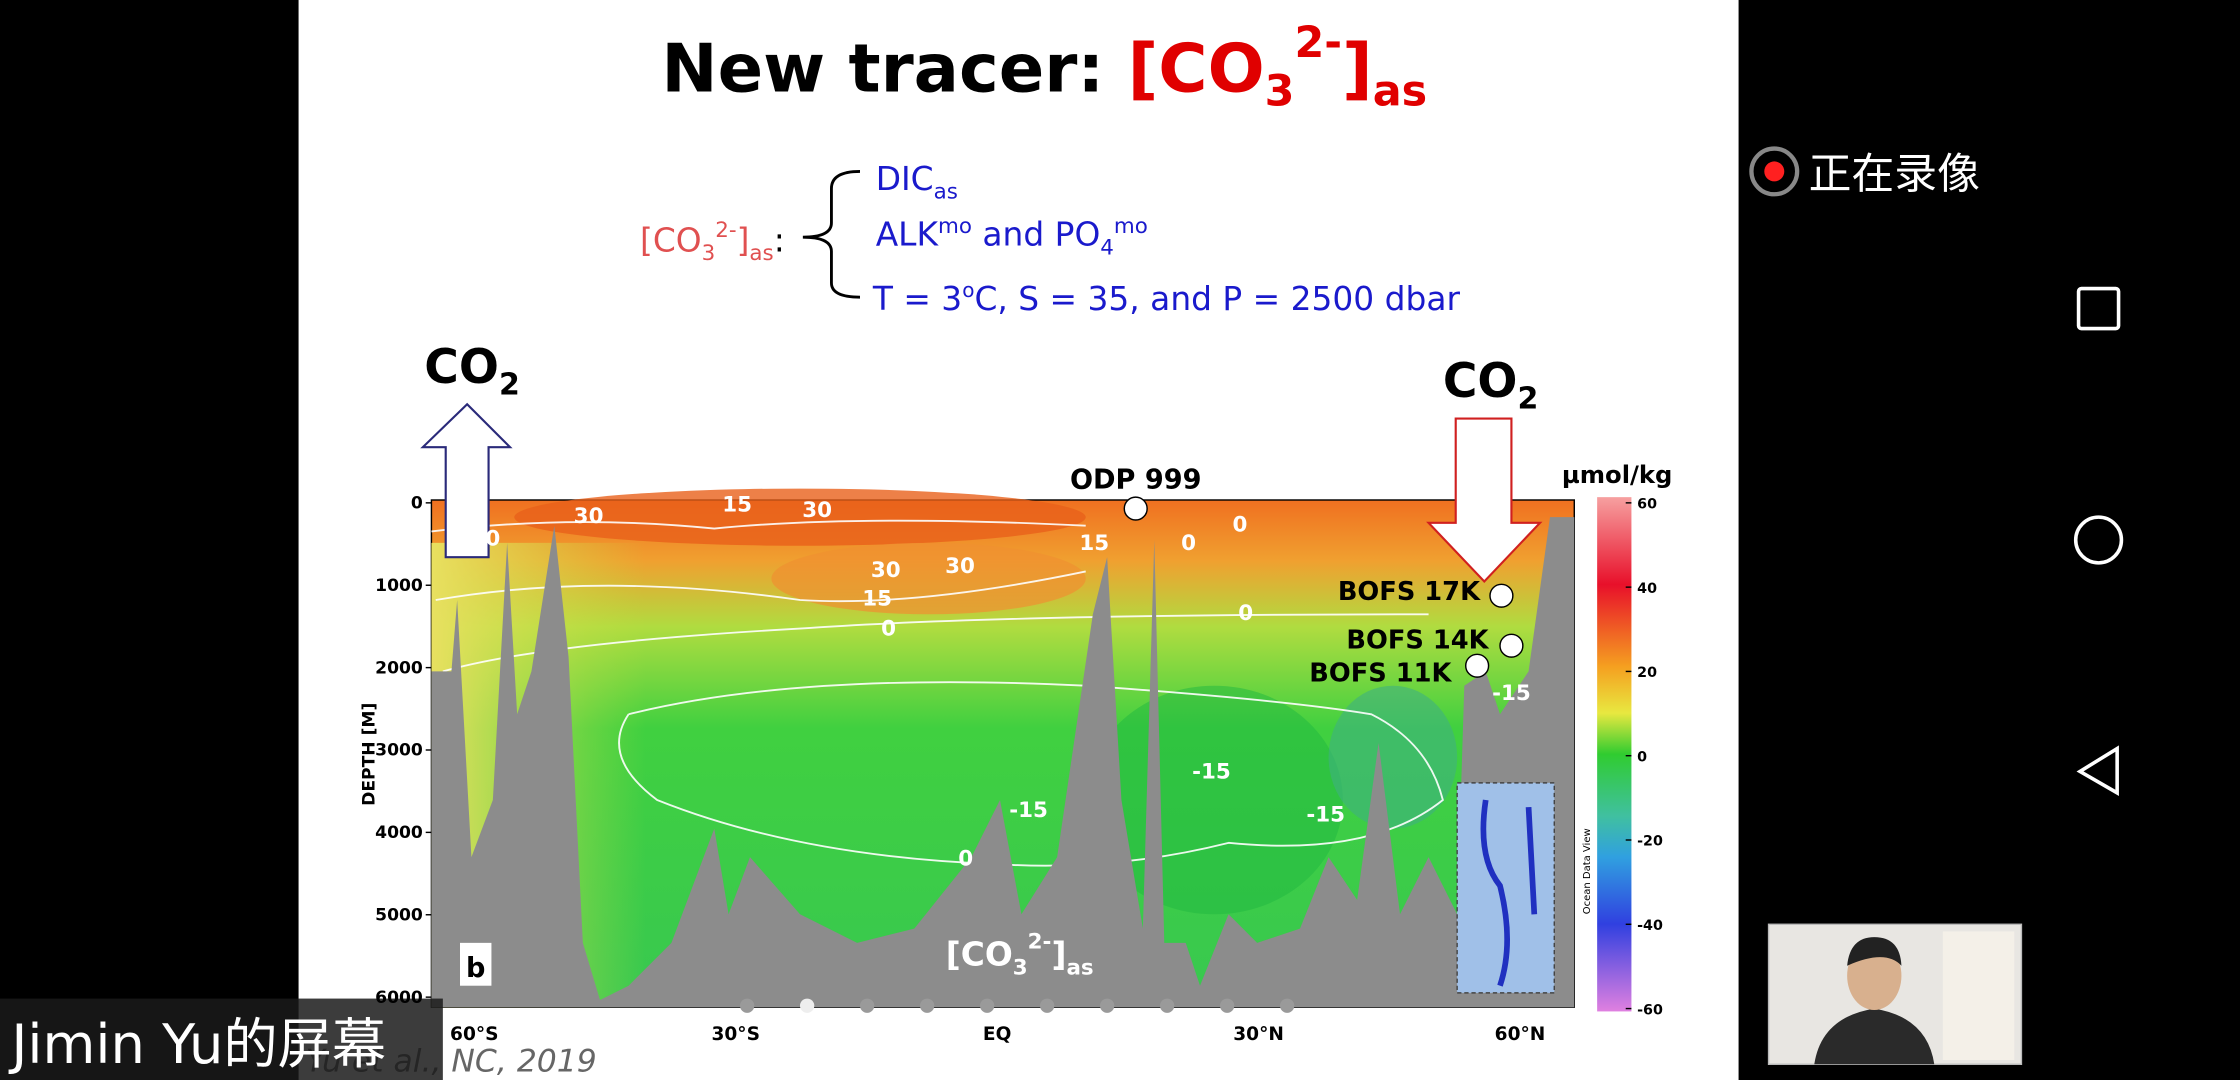  Describe the element at coordinates (1217, 299) in the screenshot. I see `item-text: C, S = 35, and P = 2500 dbar` at that location.